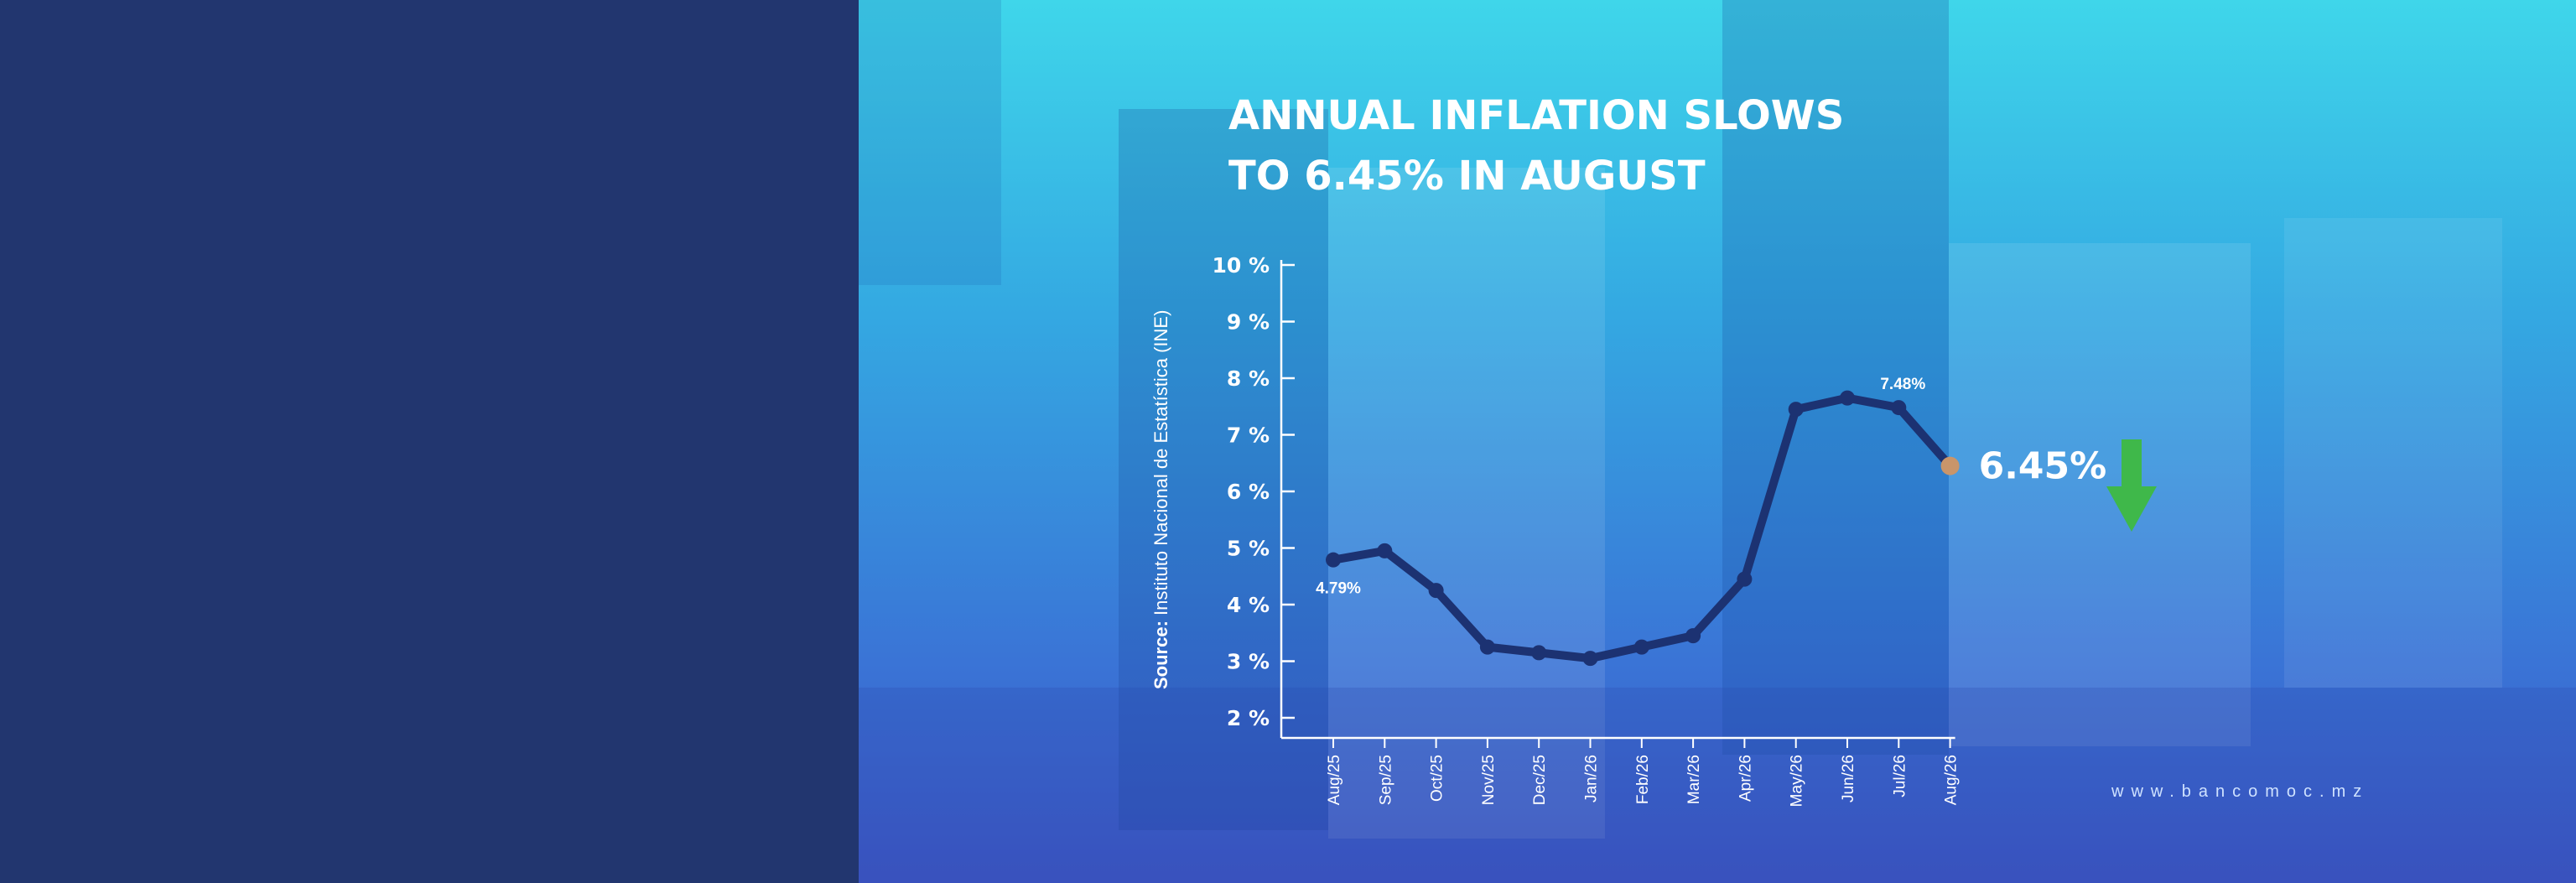 The height and width of the screenshot is (883, 2576). I want to click on title-line-1: ANNUAL INFLATION SLOWS, so click(1536, 116).